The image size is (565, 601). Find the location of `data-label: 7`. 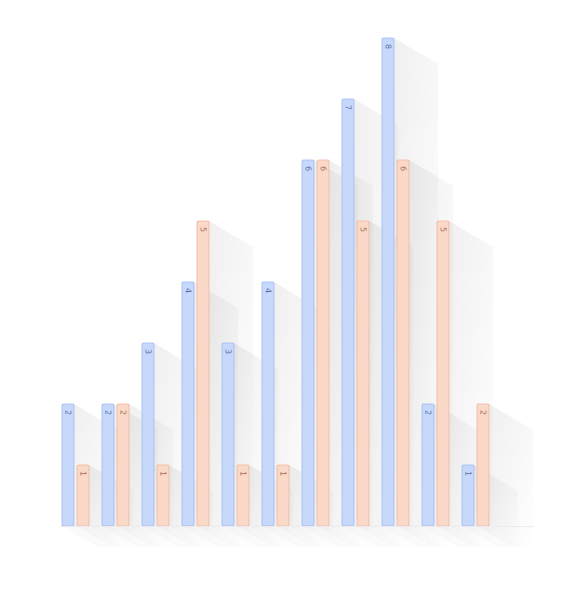

data-label: 7 is located at coordinates (348, 107).